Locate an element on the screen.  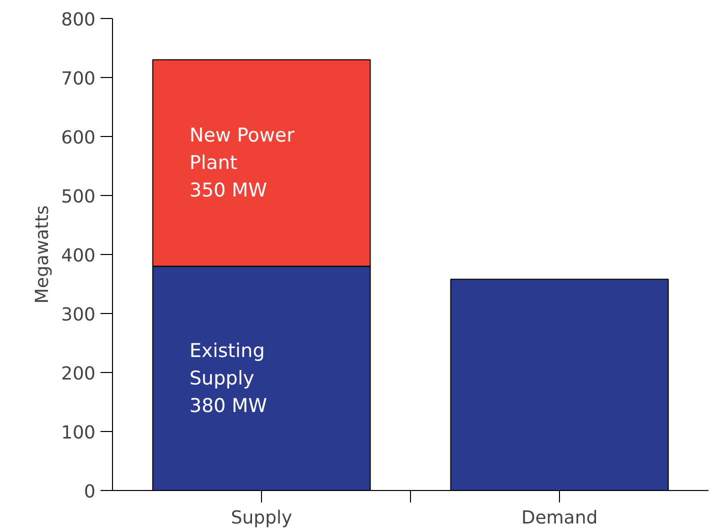
y-tick-label: 600 is located at coordinates (78, 138).